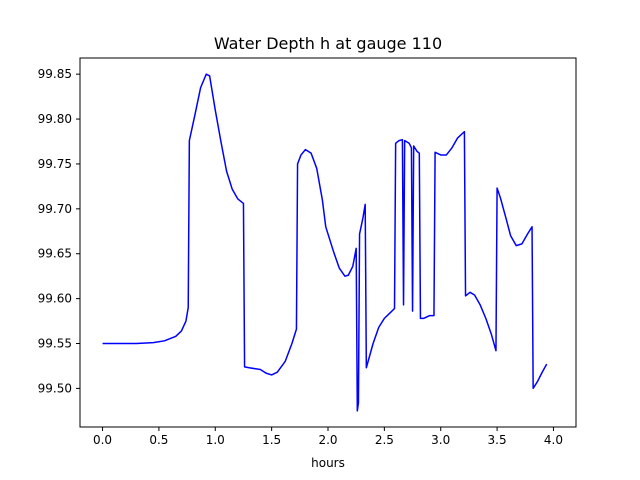 Image resolution: width=640 pixels, height=480 pixels. What do you see at coordinates (102, 440) in the screenshot?
I see `x-tick-label: 0.0` at bounding box center [102, 440].